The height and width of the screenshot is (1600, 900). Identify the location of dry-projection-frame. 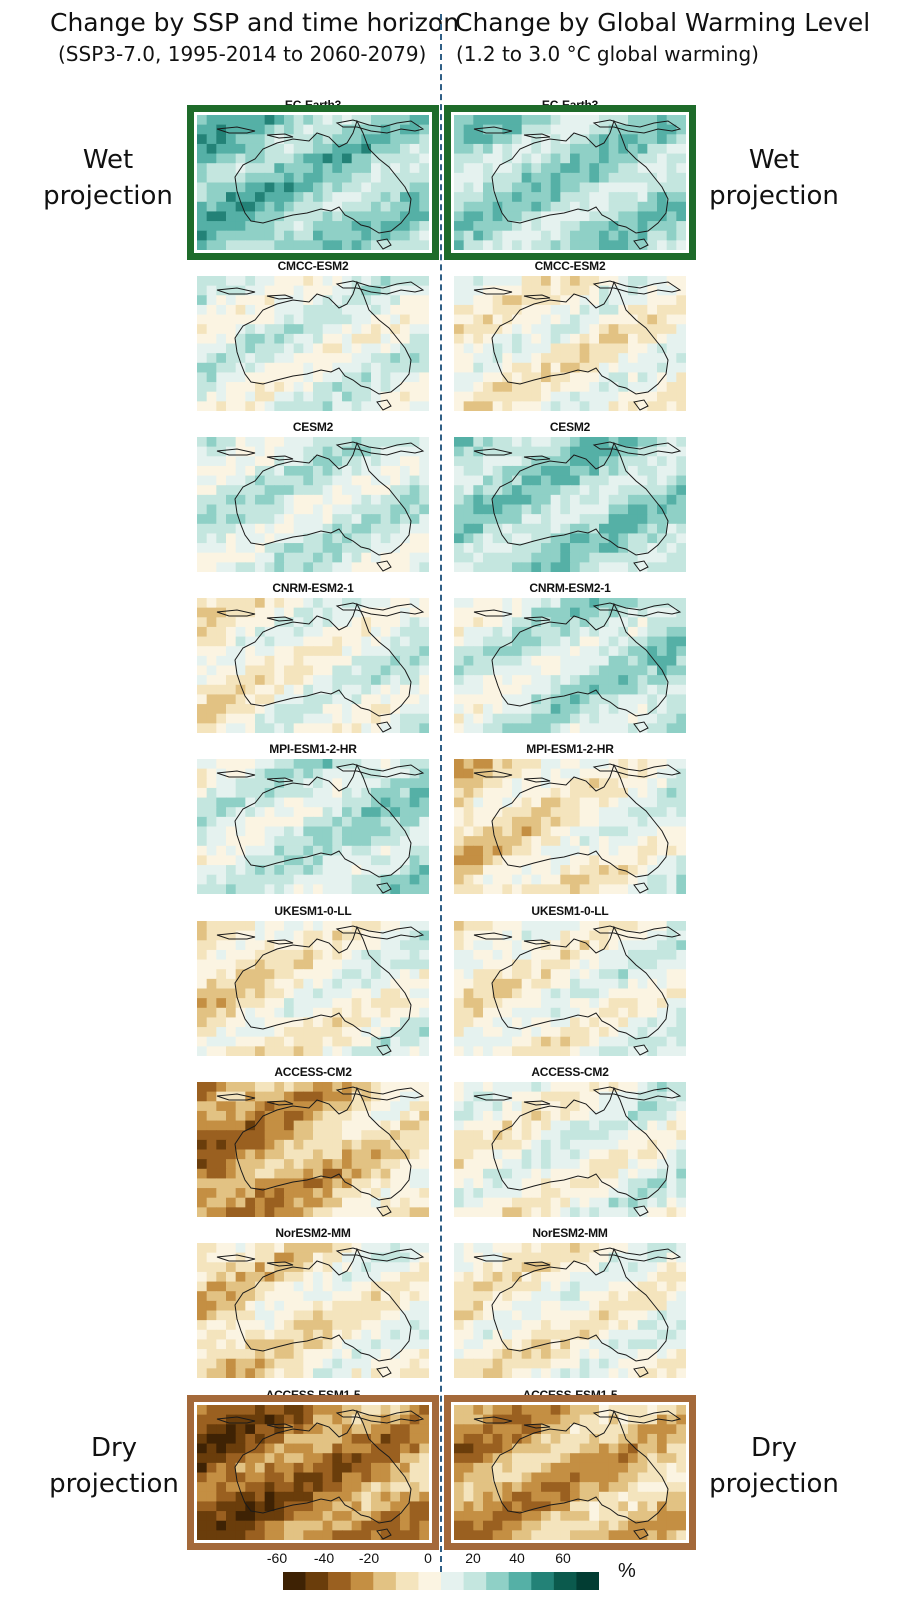
(570, 1472).